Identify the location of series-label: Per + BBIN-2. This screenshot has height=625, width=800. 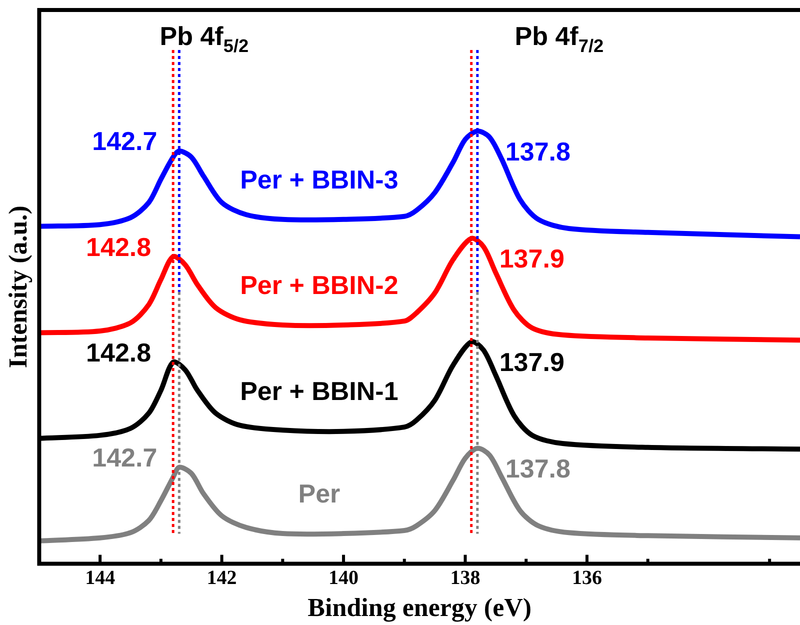
(319, 285).